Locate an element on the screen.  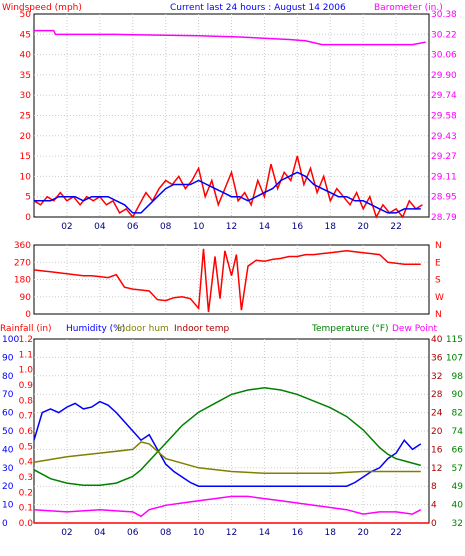
indoor-hum-line is located at coordinates (227, 458).